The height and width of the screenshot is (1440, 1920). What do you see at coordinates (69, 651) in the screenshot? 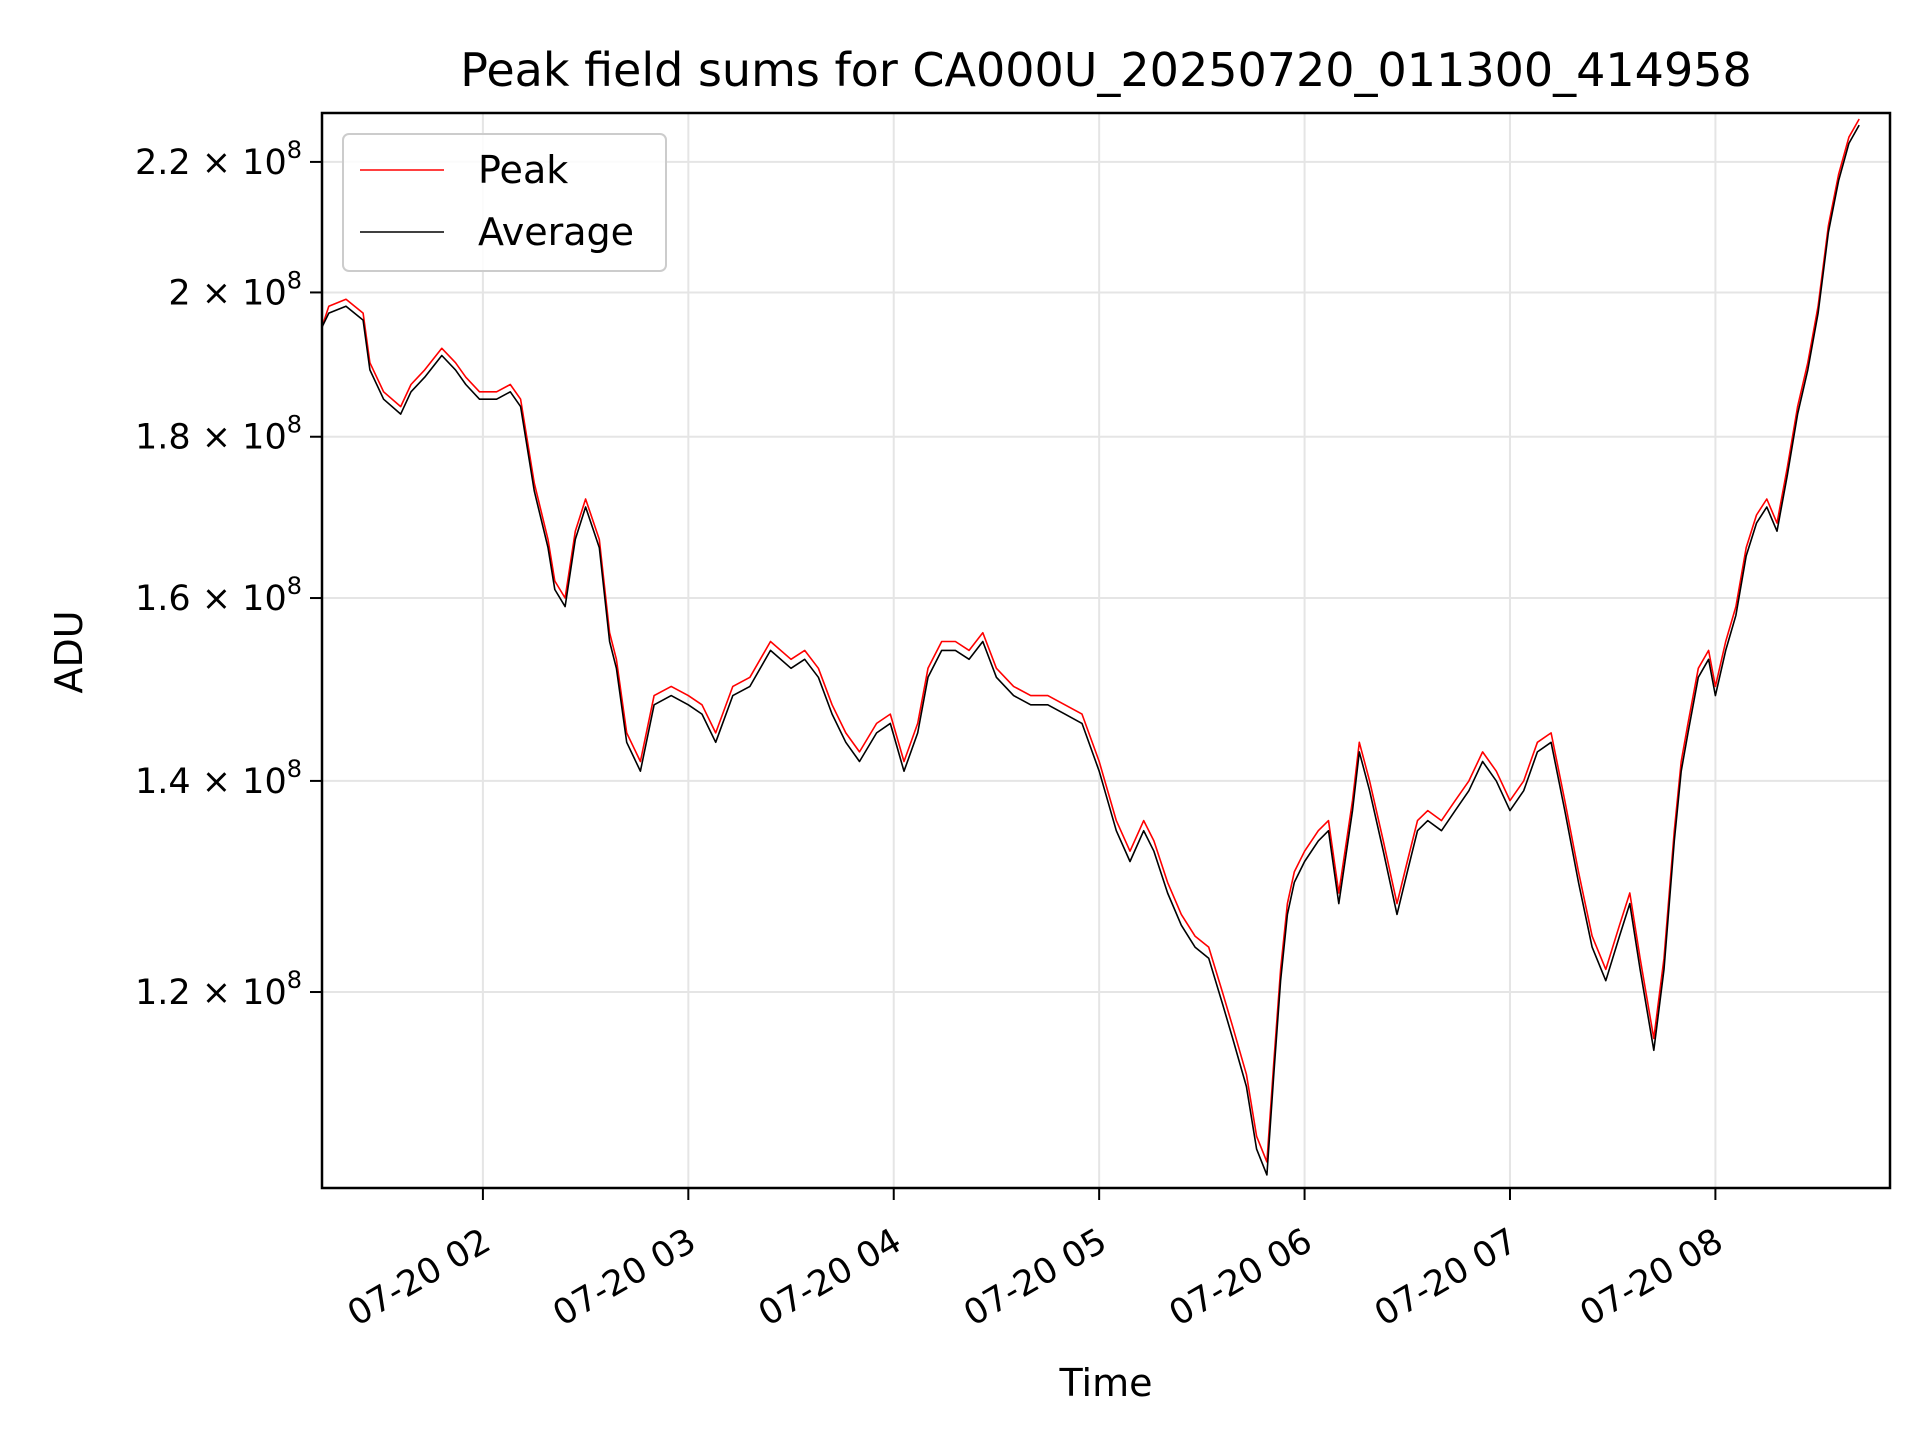
I see `y-axis-label: ADU` at bounding box center [69, 651].